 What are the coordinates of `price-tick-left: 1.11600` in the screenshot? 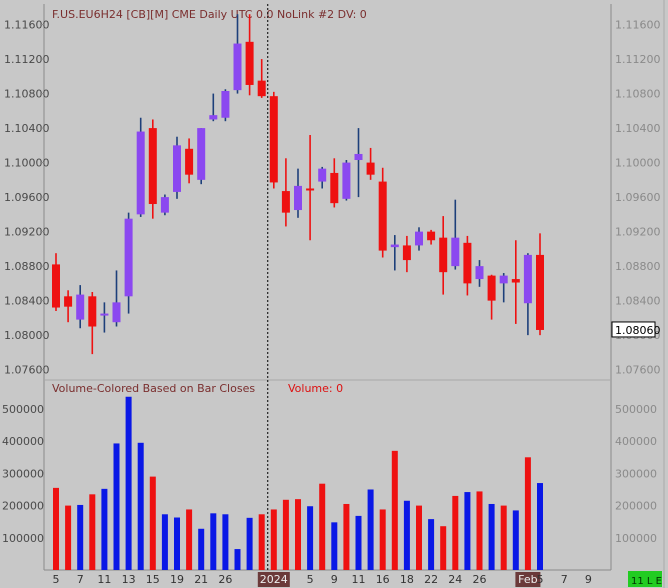 It's located at (27, 25).